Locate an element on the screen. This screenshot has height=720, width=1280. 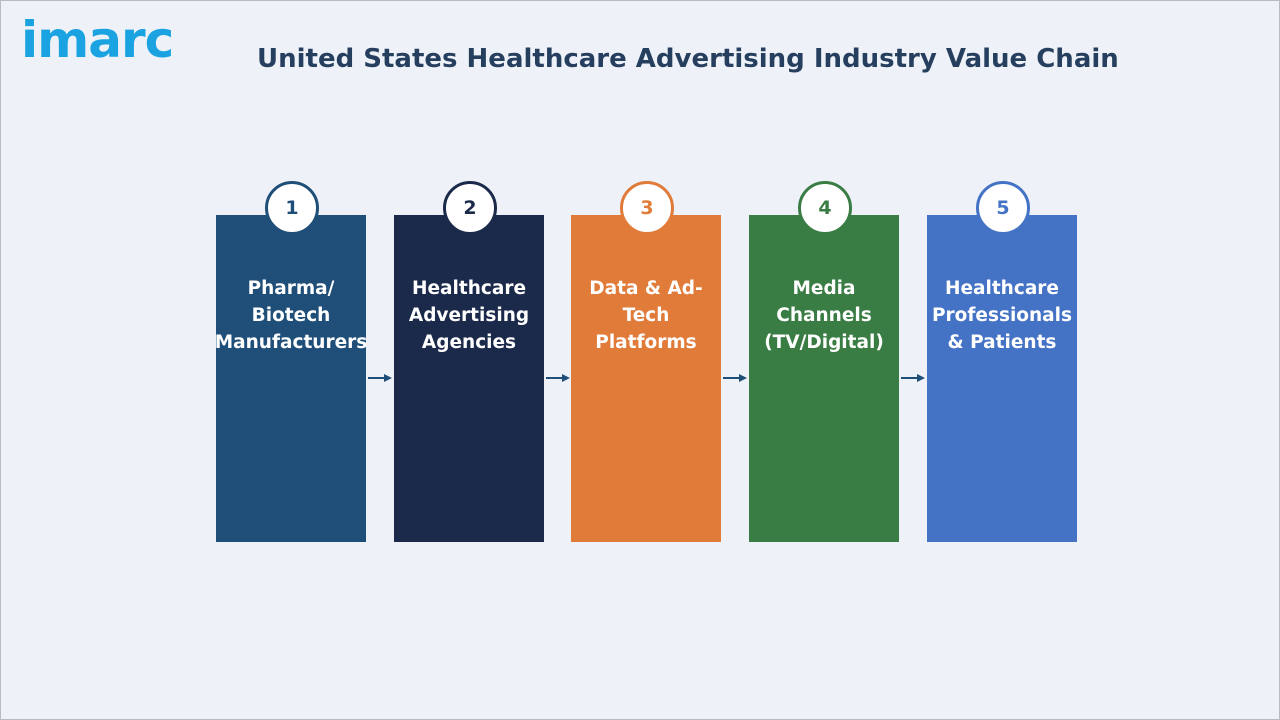
stage-3: Data & Ad- Tech Platforms 3 is located at coordinates (646, 361).